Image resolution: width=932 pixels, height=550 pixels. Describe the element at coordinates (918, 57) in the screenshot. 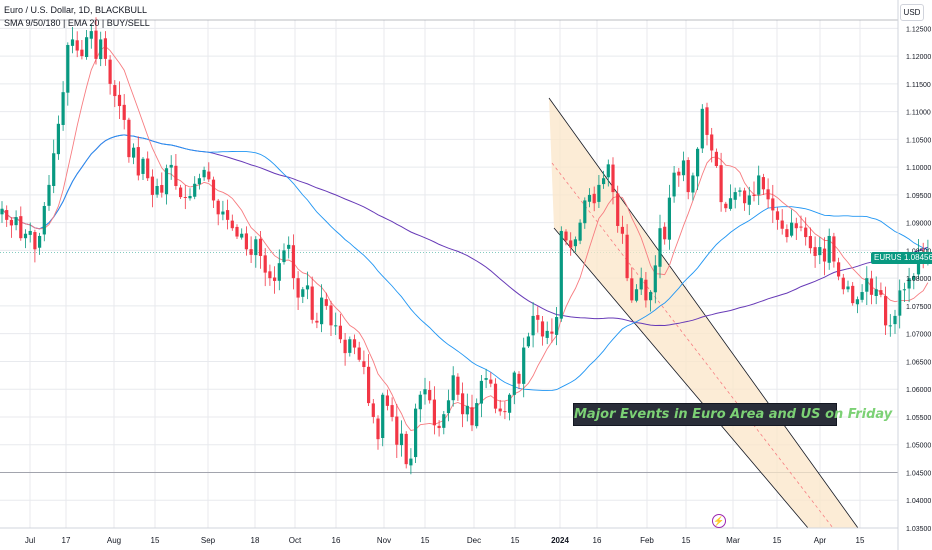

I see `y-tick-label: 1.12000` at that location.